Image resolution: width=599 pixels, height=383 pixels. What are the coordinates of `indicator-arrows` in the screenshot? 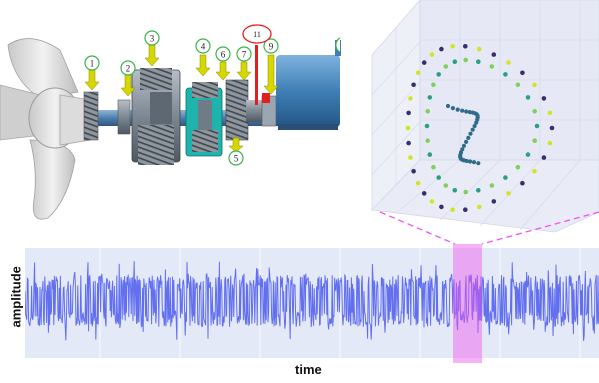 It's located at (181, 98).